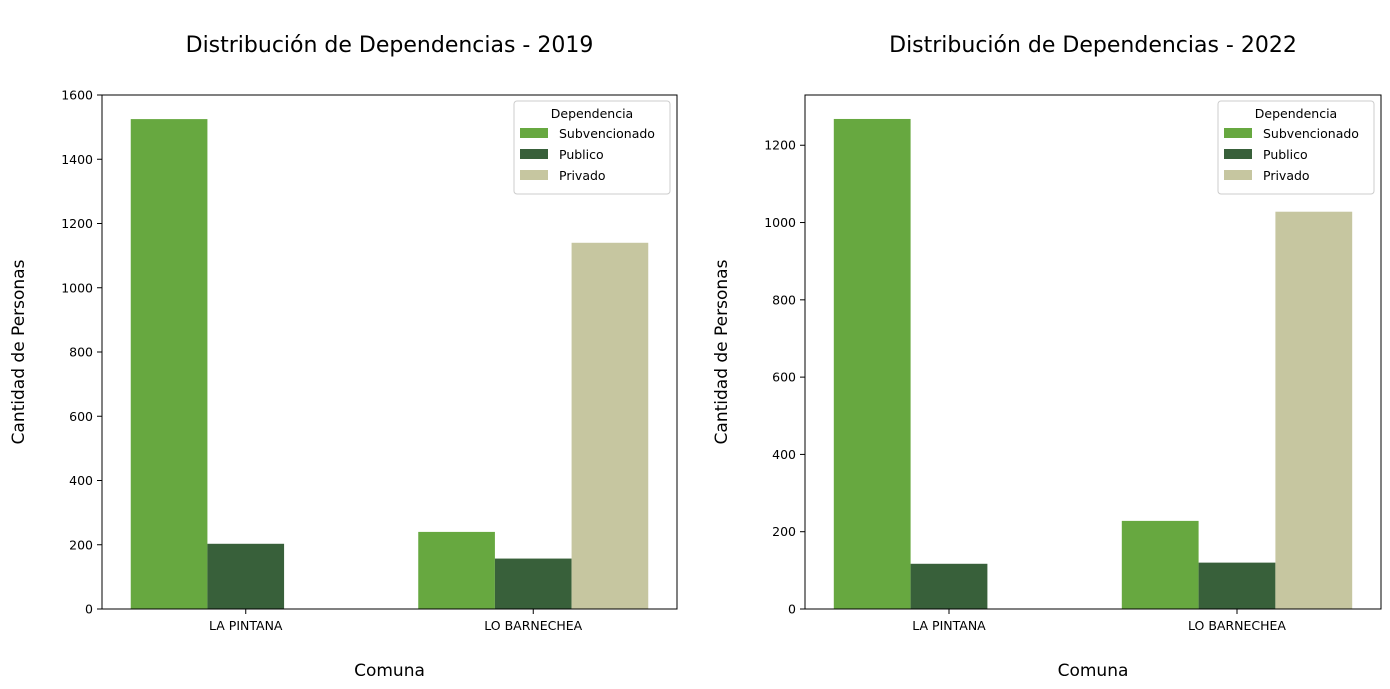 This screenshot has height=689, width=1390. I want to click on chart-title: Distribución de Dependencias - 2022, so click(1093, 45).